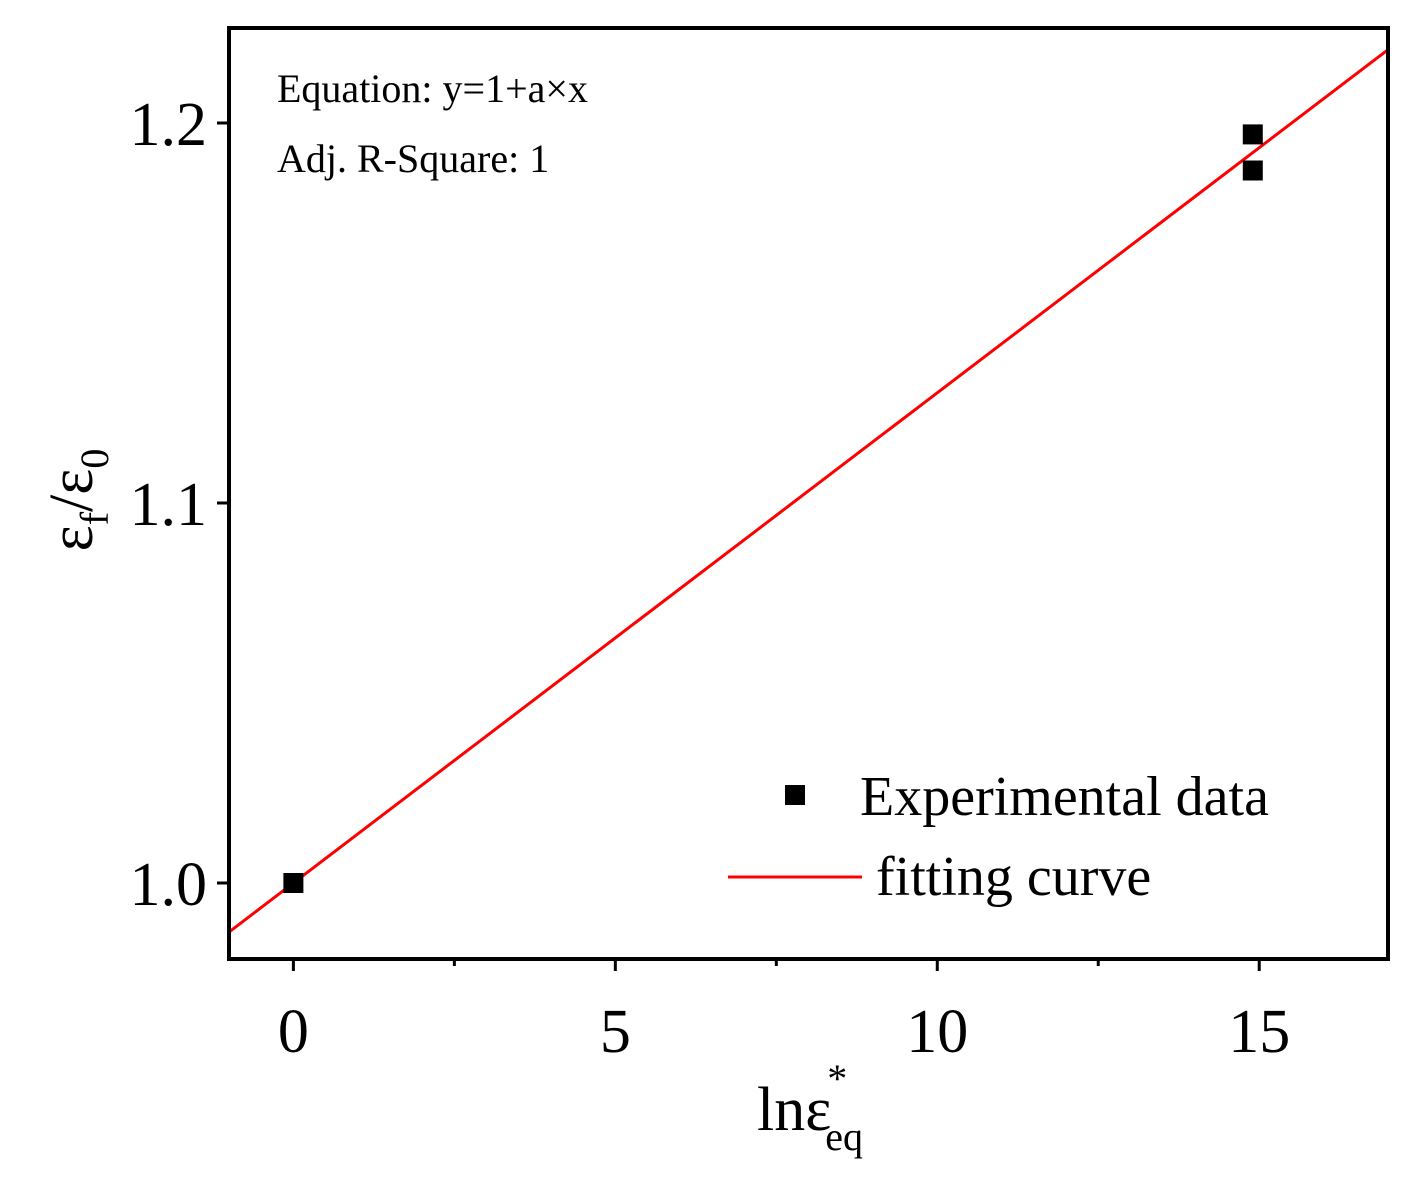 The image size is (1410, 1179). I want to click on y-axis-label-eps-0: ε, so click(72, 482).